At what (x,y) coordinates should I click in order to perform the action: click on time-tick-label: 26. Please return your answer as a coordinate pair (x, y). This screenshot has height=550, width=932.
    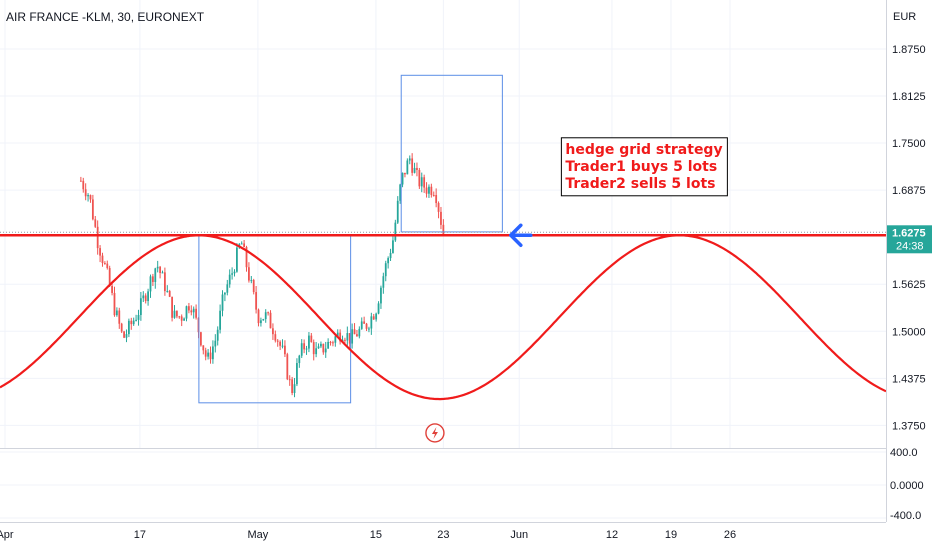
    Looking at the image, I should click on (730, 535).